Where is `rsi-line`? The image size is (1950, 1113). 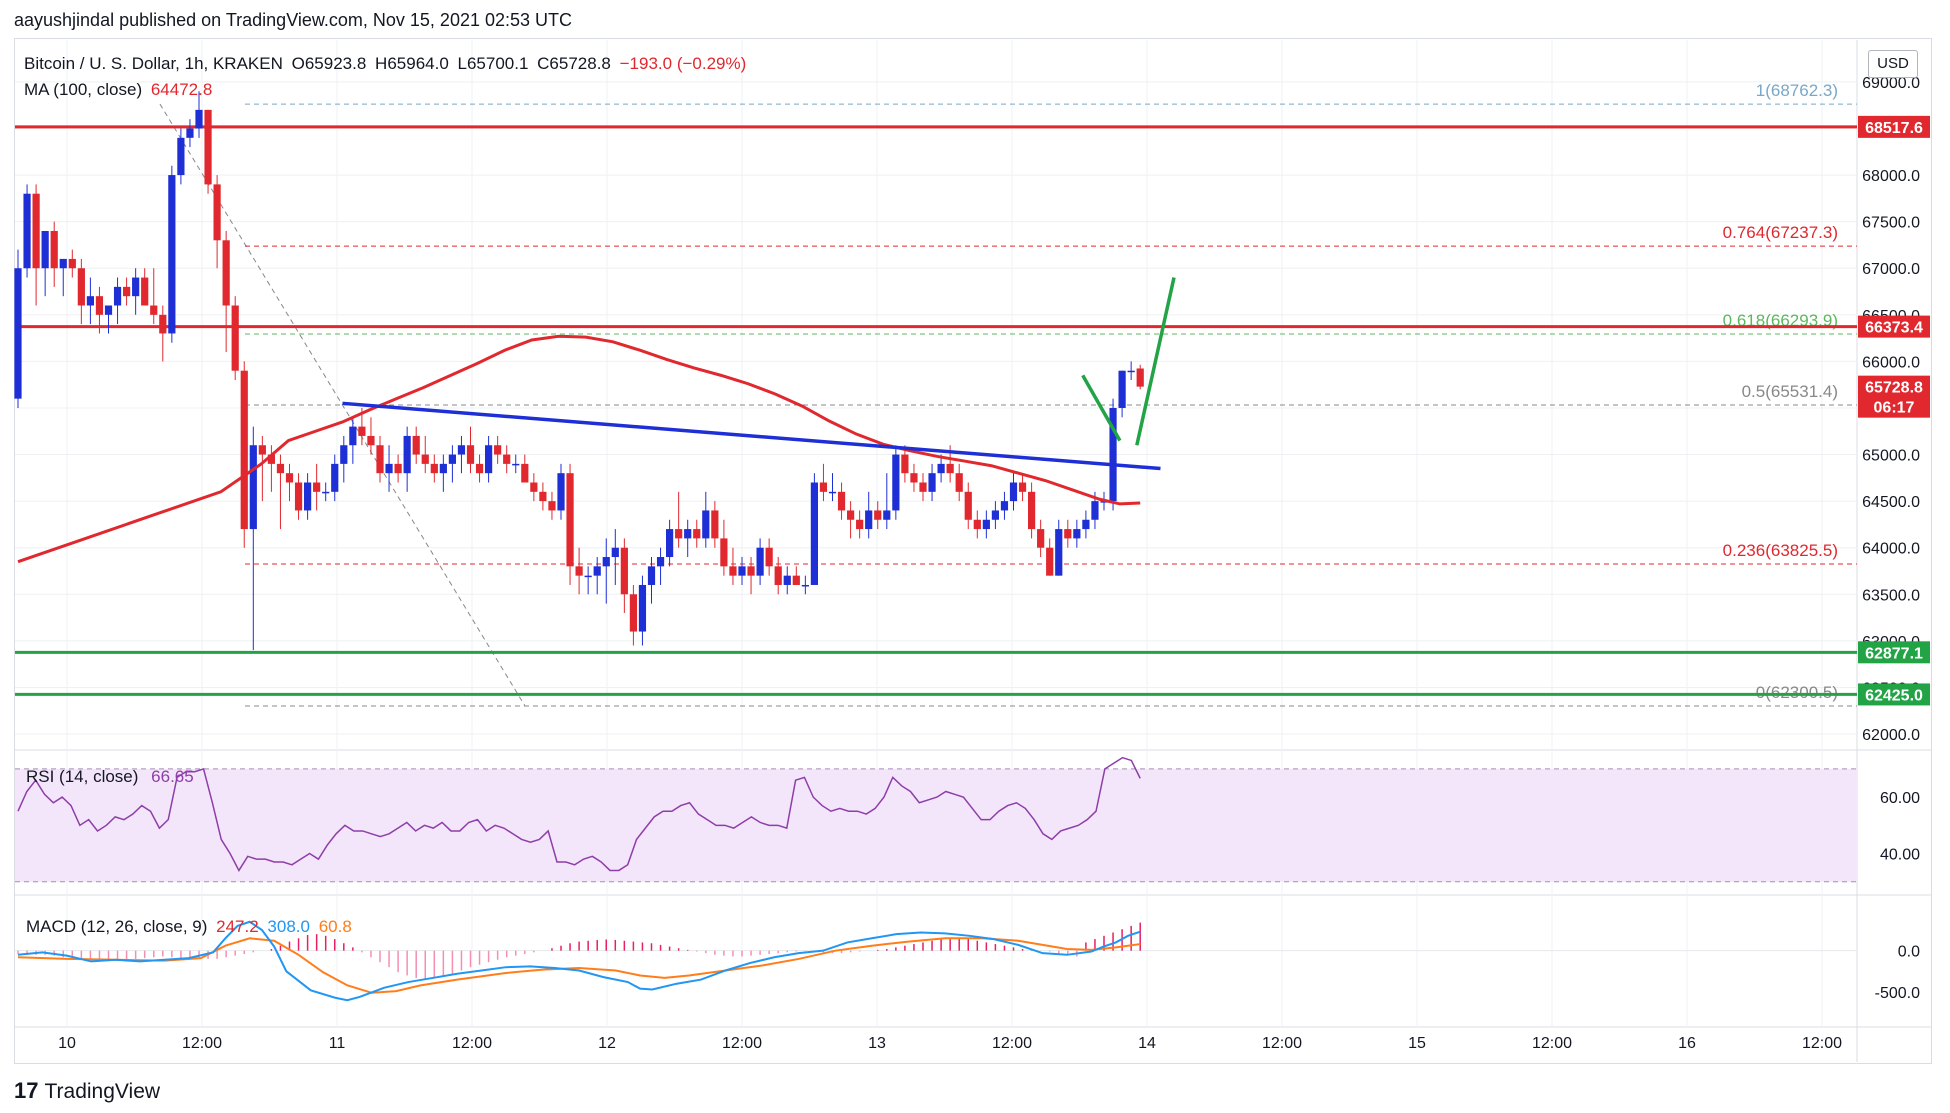 rsi-line is located at coordinates (579, 814).